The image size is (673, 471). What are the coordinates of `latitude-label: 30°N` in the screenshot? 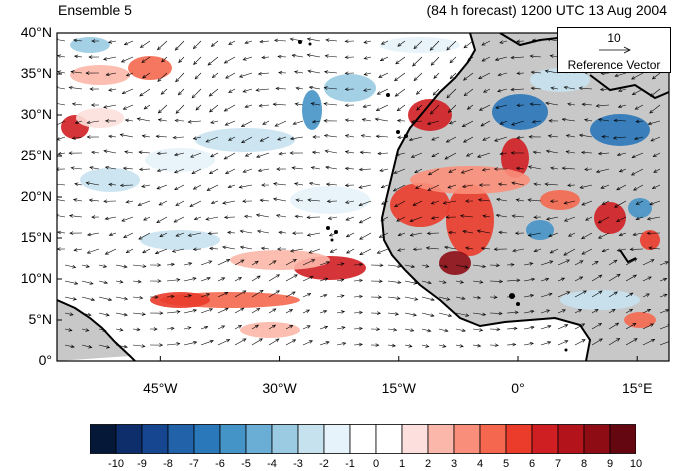 It's located at (36, 114).